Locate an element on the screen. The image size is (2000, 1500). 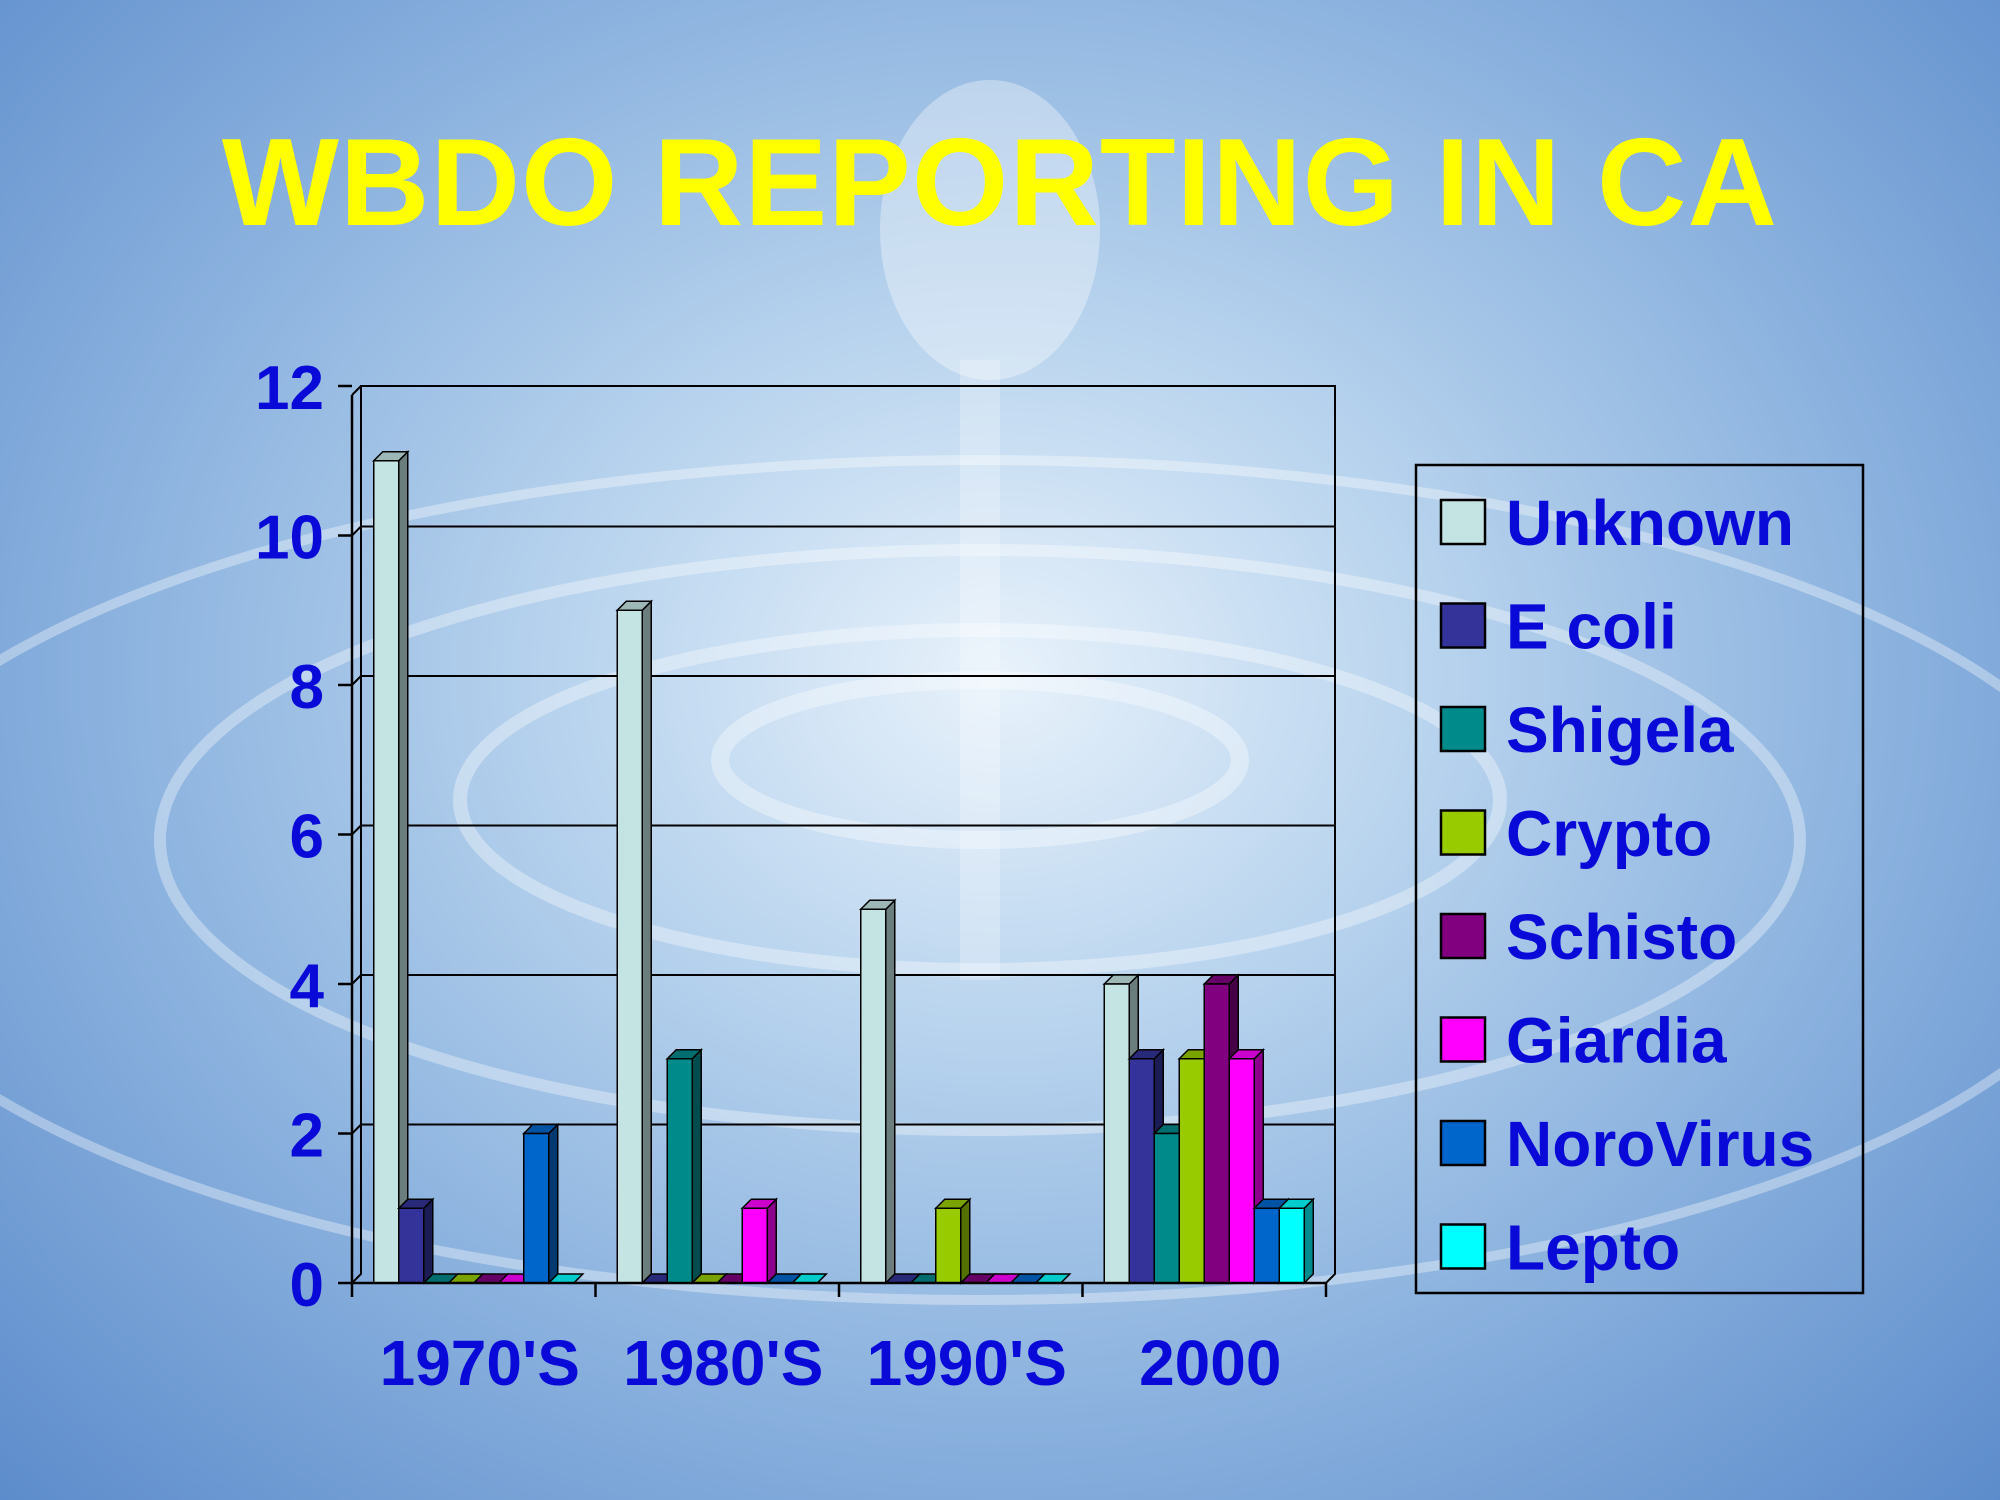
y-tick-label: 6 is located at coordinates (307, 837).